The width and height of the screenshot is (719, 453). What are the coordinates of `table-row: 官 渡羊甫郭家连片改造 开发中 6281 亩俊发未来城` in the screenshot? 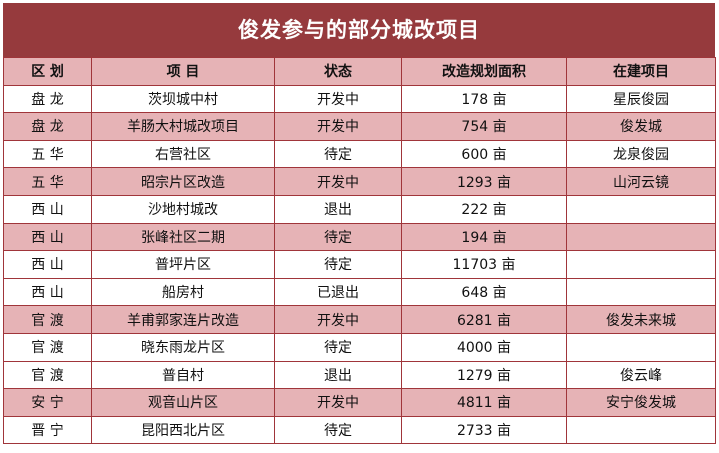 It's located at (359, 319).